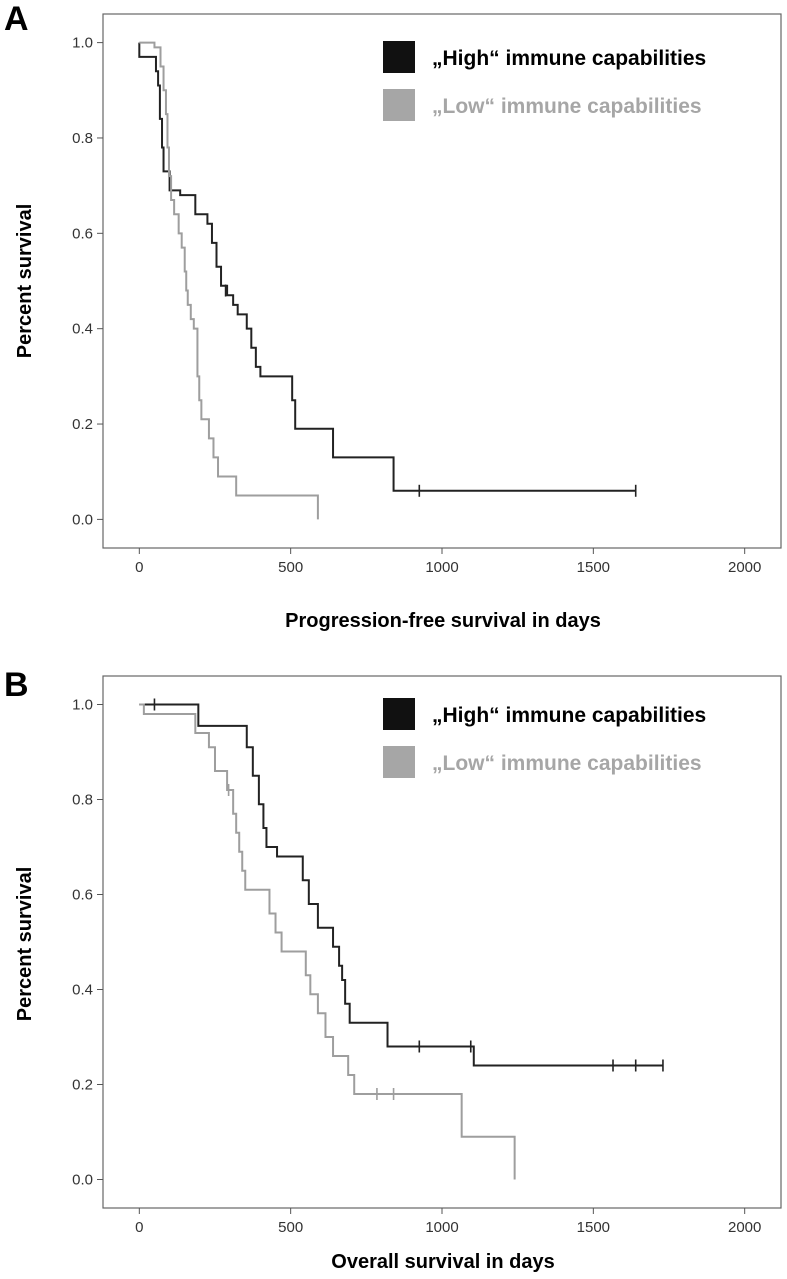 The height and width of the screenshot is (1279, 787). I want to click on panel-b-x-tick-label: 2000, so click(744, 1227).